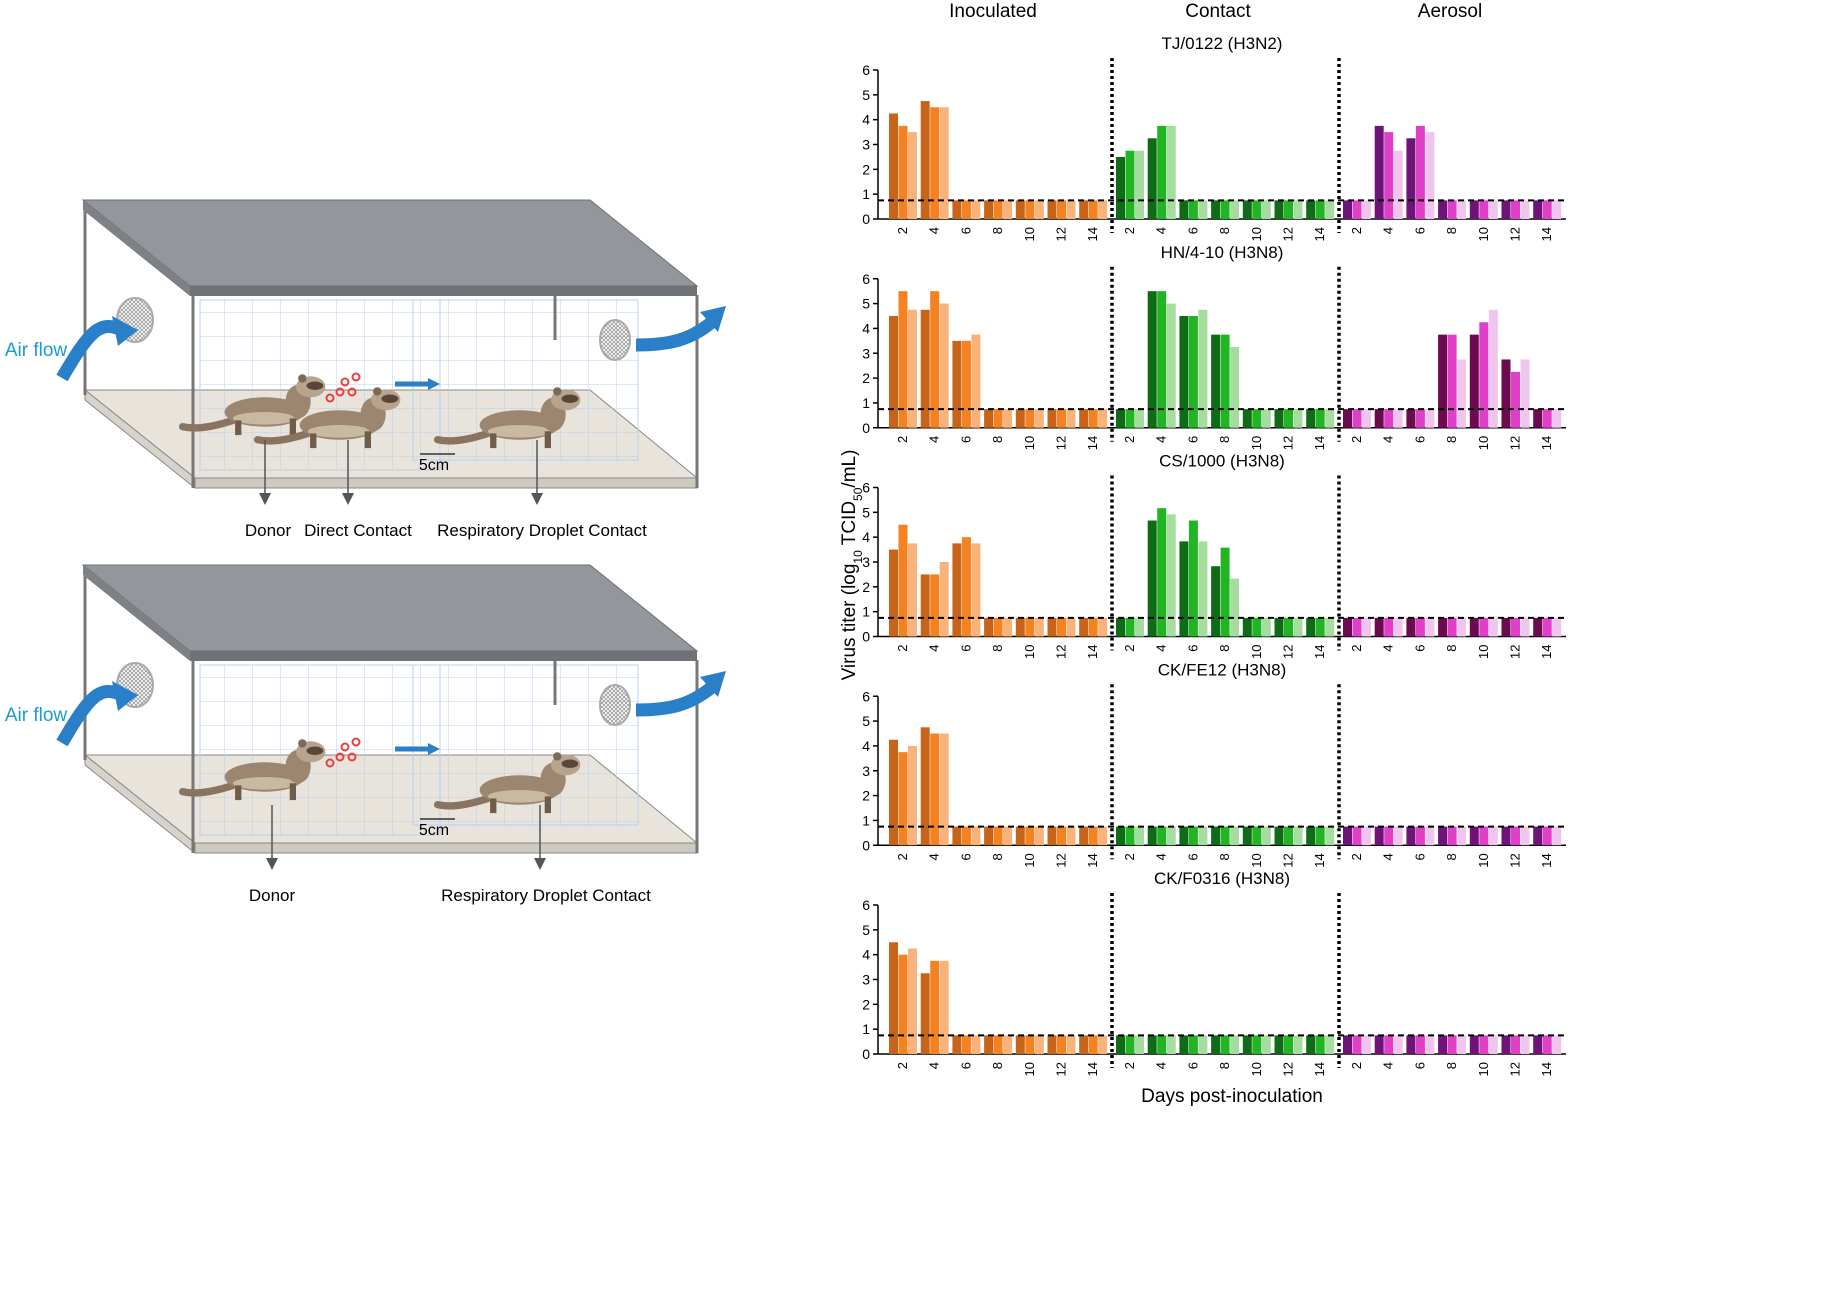 The width and height of the screenshot is (1841, 1306). What do you see at coordinates (1224, 648) in the screenshot?
I see `x-tick-label: 8` at bounding box center [1224, 648].